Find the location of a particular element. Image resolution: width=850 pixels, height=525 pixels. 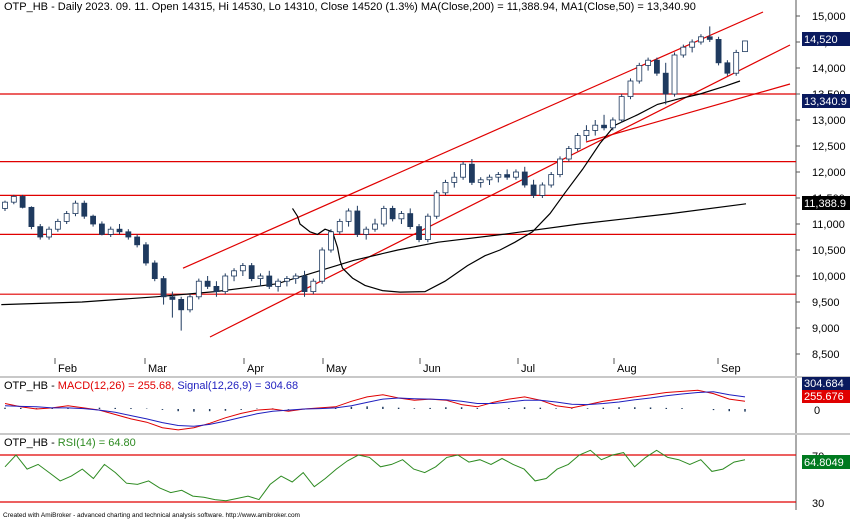

price-y-tick: 15,000 is located at coordinates (829, 17).